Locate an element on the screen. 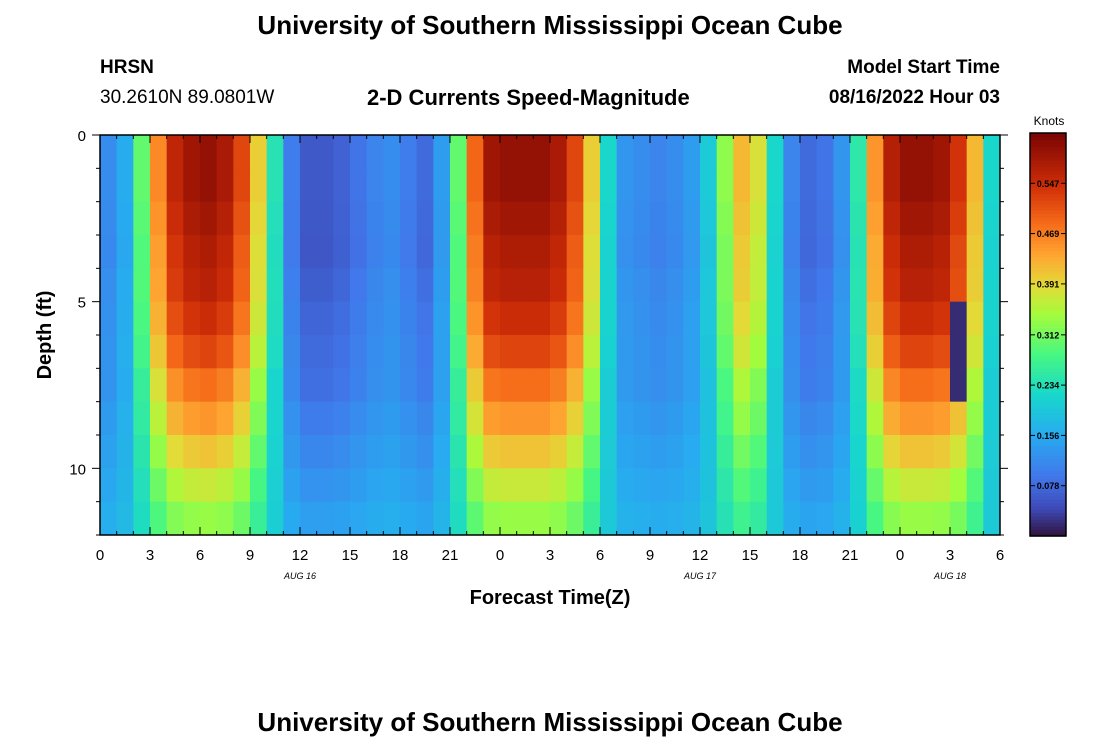  y-tick-label: 10 is located at coordinates (77, 469).